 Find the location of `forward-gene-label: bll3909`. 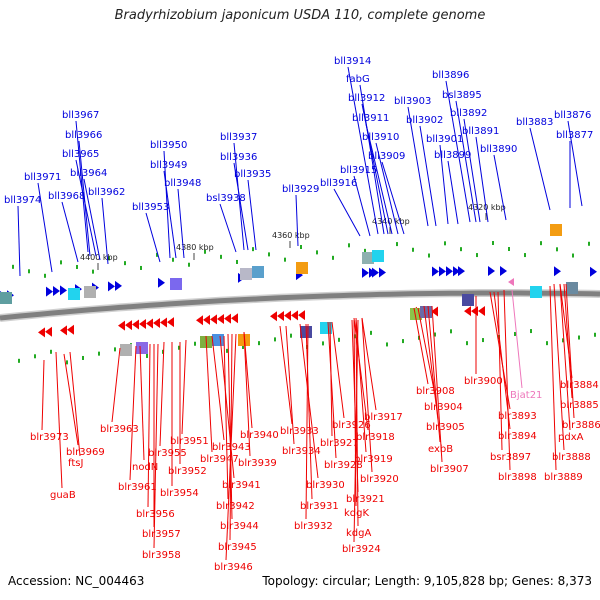

forward-gene-label: bll3909 is located at coordinates (386, 156).